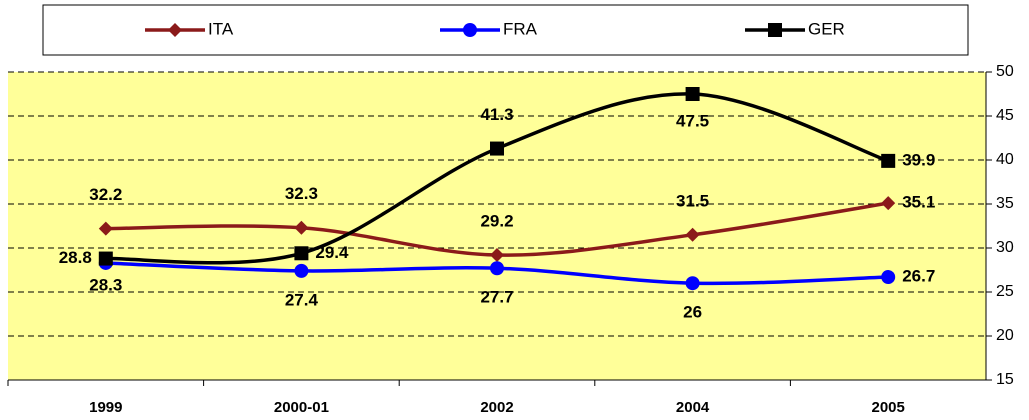 The width and height of the screenshot is (1029, 420). I want to click on data-label: 28.8, so click(75, 257).